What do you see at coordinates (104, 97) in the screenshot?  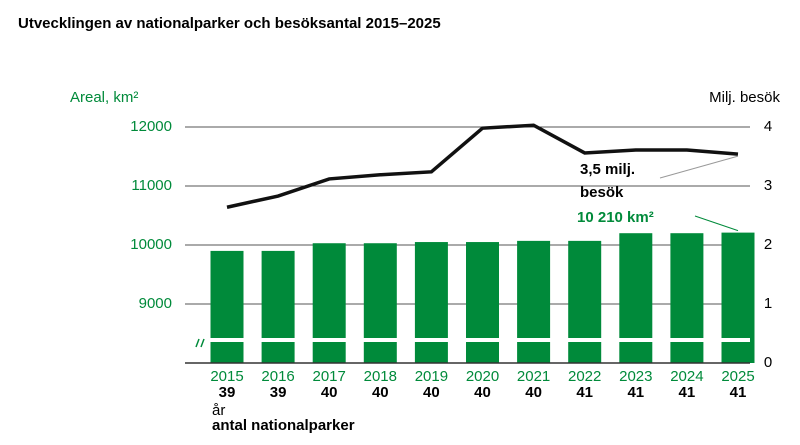 I see `y-axis-label: Areal, km²` at bounding box center [104, 97].